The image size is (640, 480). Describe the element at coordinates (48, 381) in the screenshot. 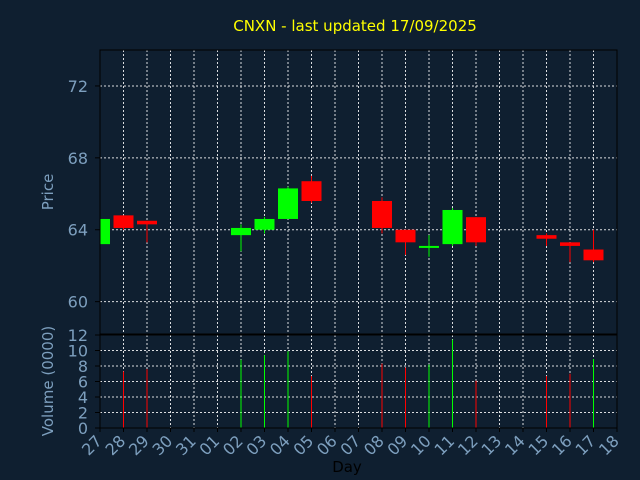

I see `volume-axis-label: Volume (0000)` at that location.